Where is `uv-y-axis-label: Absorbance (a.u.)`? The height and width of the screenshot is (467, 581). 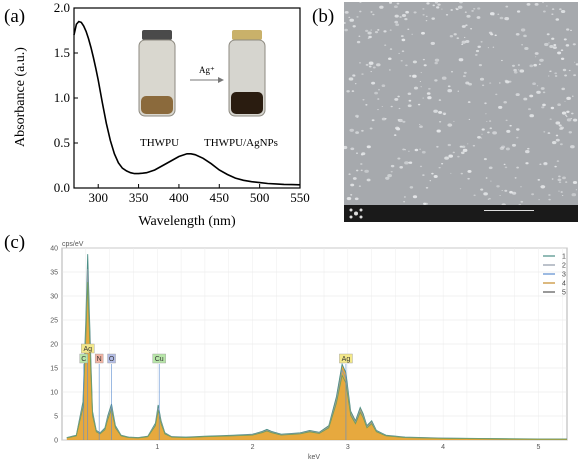
uv-y-axis-label: Absorbance (a.u.) is located at coordinates (20, 97).